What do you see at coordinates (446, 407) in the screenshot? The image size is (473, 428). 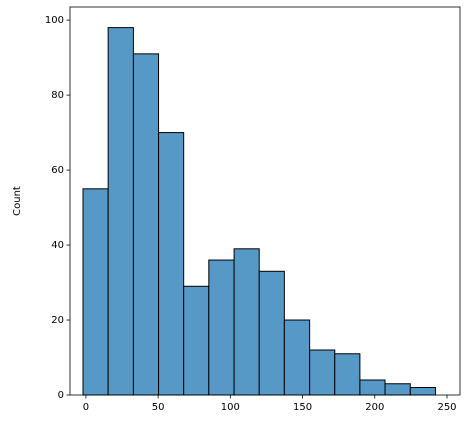 I see `x-tick-label: 250` at bounding box center [446, 407].